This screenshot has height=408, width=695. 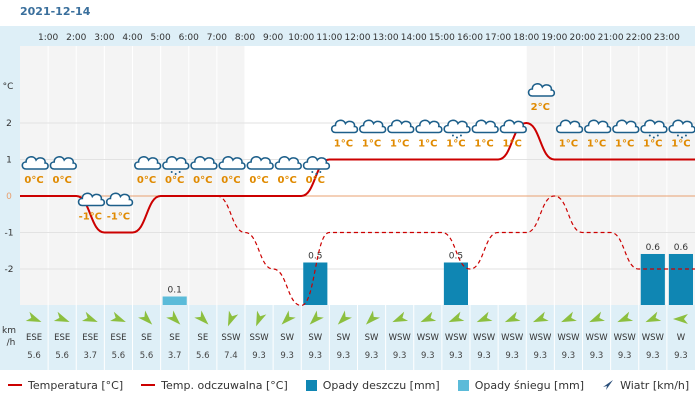 What do you see at coordinates (273, 38) in the screenshot?
I see `hour-label: 9:00` at bounding box center [273, 38].